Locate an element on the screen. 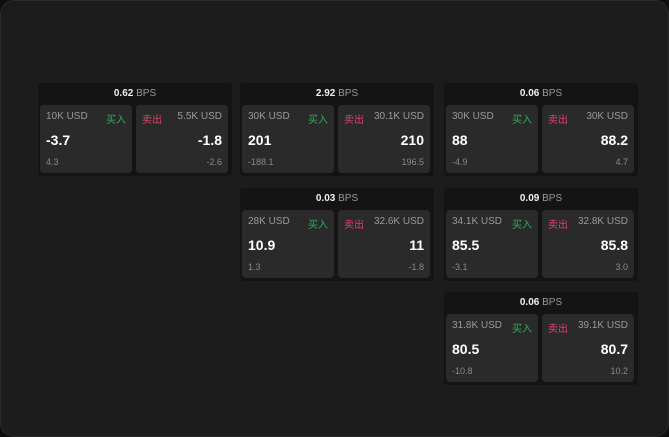 This screenshot has width=669, height=437. sell-change: -1.8 is located at coordinates (416, 267).